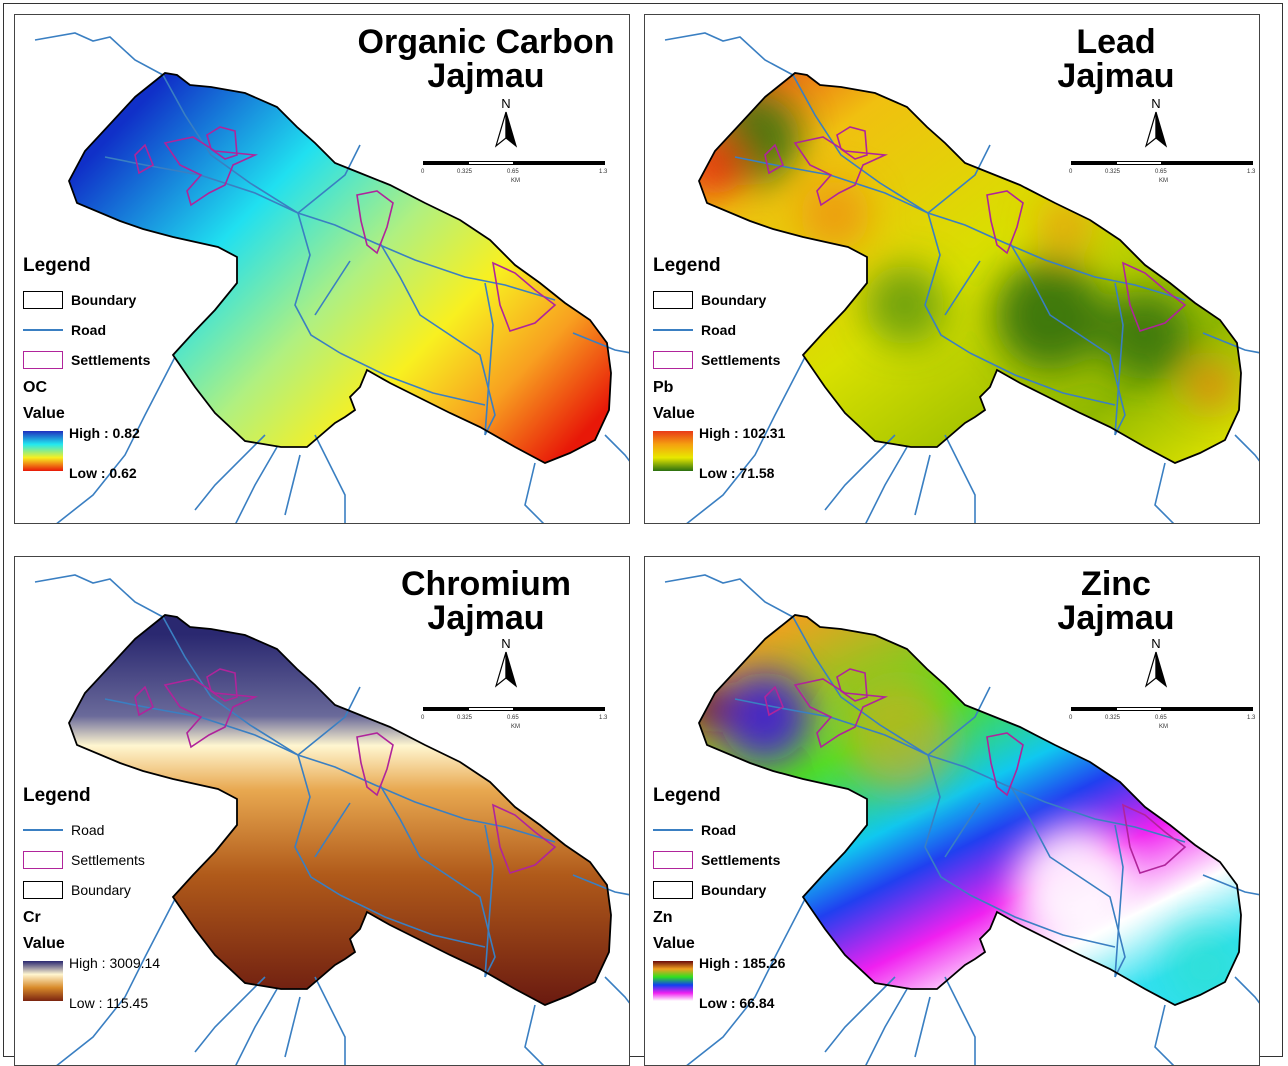 This screenshot has width=1288, height=1066. Describe the element at coordinates (1139, 709) in the screenshot. I see `scale-bar-segment` at that location.